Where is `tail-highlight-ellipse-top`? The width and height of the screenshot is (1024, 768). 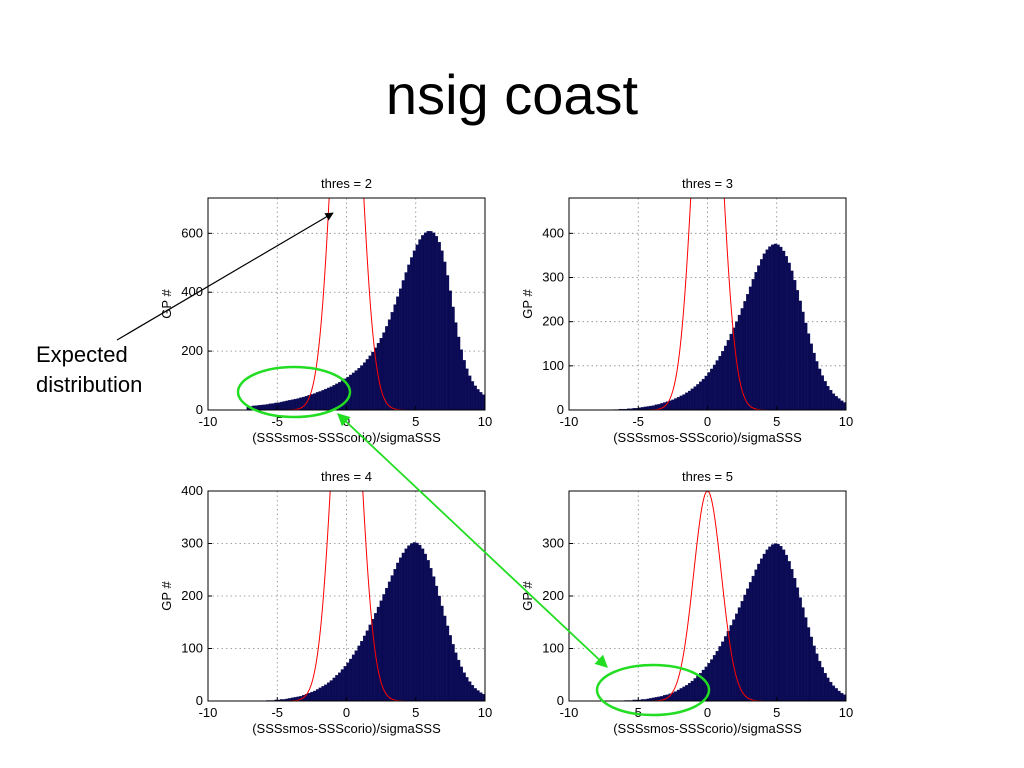
tail-highlight-ellipse-top is located at coordinates (294, 392).